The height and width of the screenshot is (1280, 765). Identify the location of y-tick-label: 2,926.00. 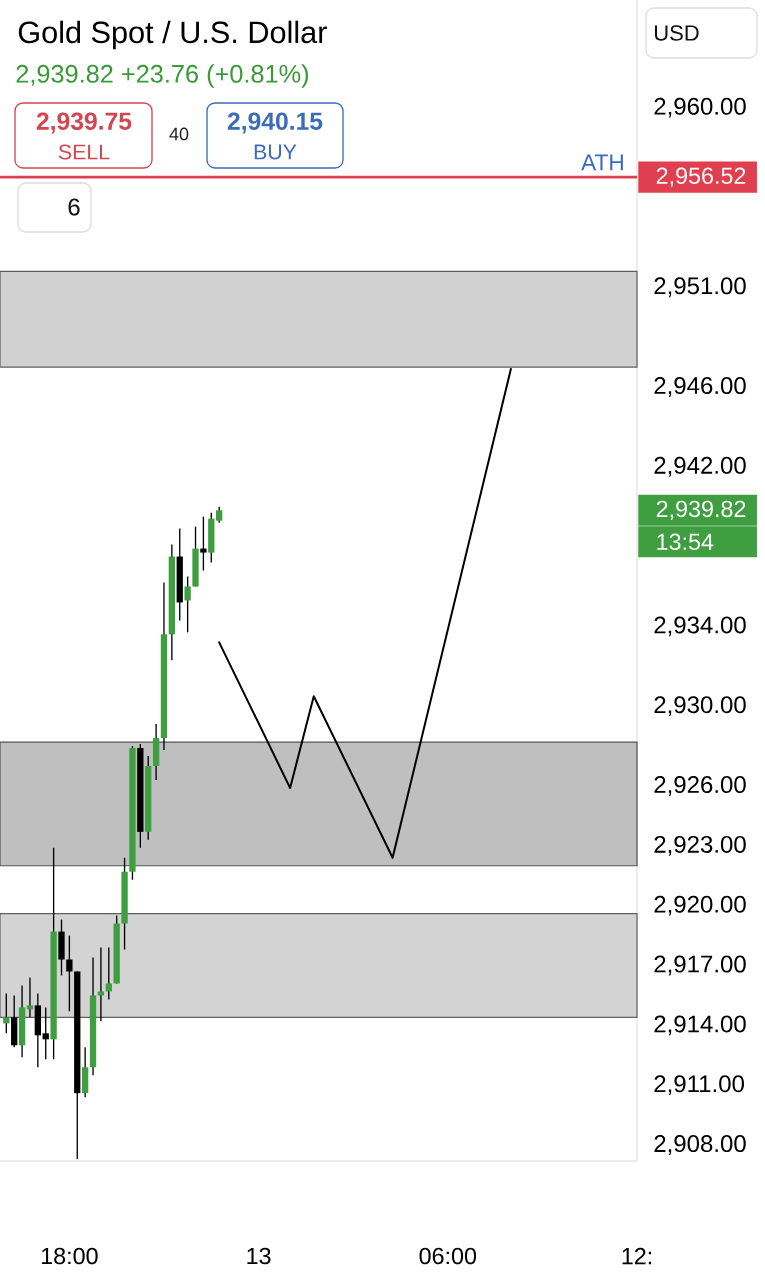
(700, 786).